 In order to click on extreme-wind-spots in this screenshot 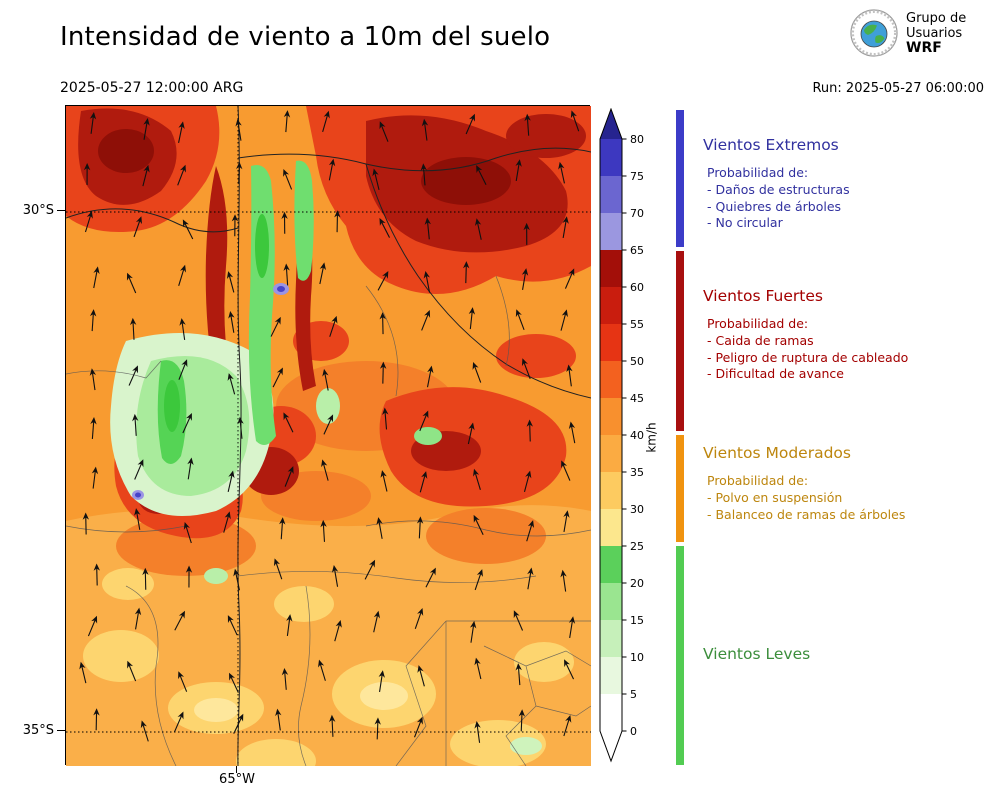, I will do `click(210, 391)`.